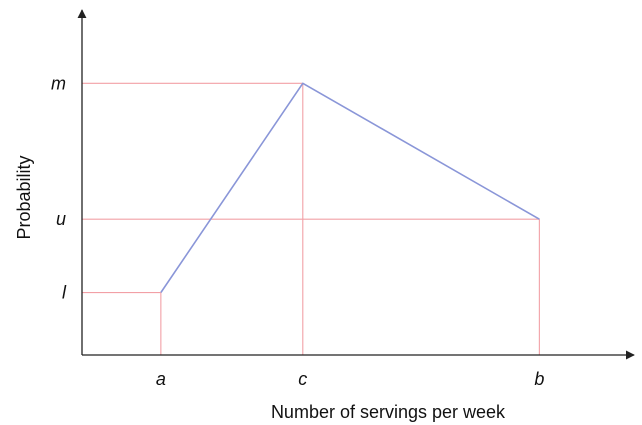 The height and width of the screenshot is (425, 642). Describe the element at coordinates (64, 293) in the screenshot. I see `y-tick-label-l: l` at that location.